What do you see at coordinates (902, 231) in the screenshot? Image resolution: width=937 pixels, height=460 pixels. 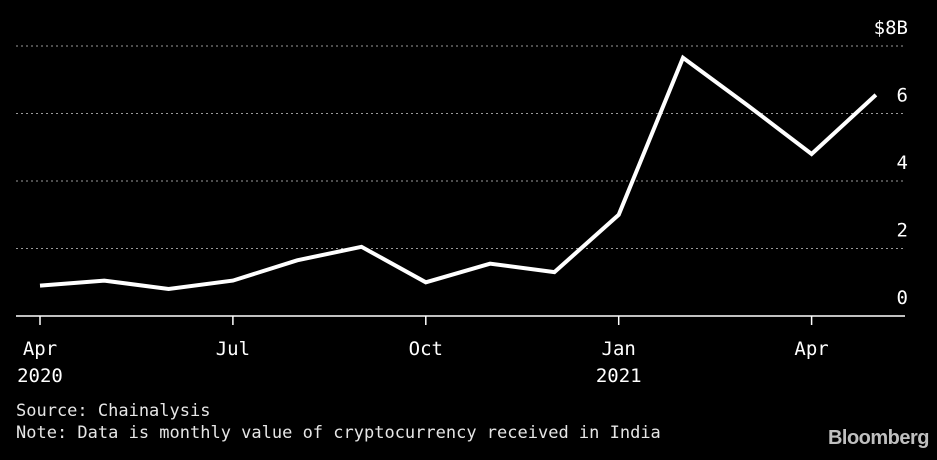 I see `y-tick-label: 2` at bounding box center [902, 231].